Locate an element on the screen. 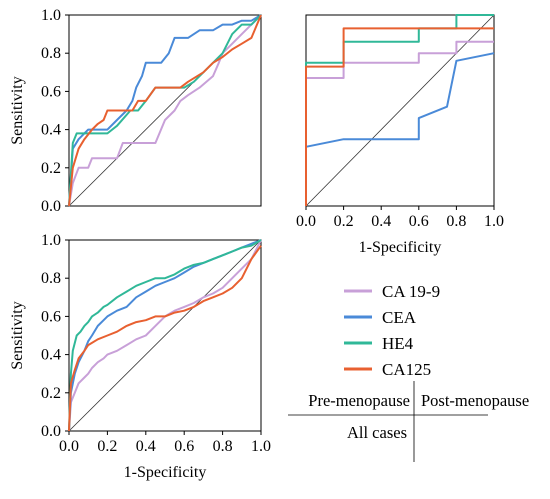  roc-curve-ca125-all-cases is located at coordinates (165, 338).